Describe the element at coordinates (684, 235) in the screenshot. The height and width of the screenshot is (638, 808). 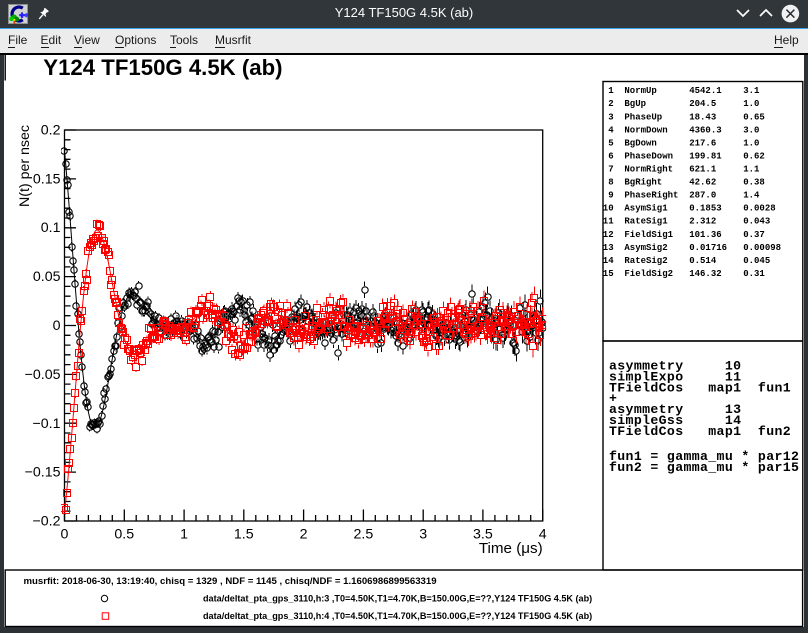
I see `svg-text: 12 FieldSig1 101.36 0.37` at that location.